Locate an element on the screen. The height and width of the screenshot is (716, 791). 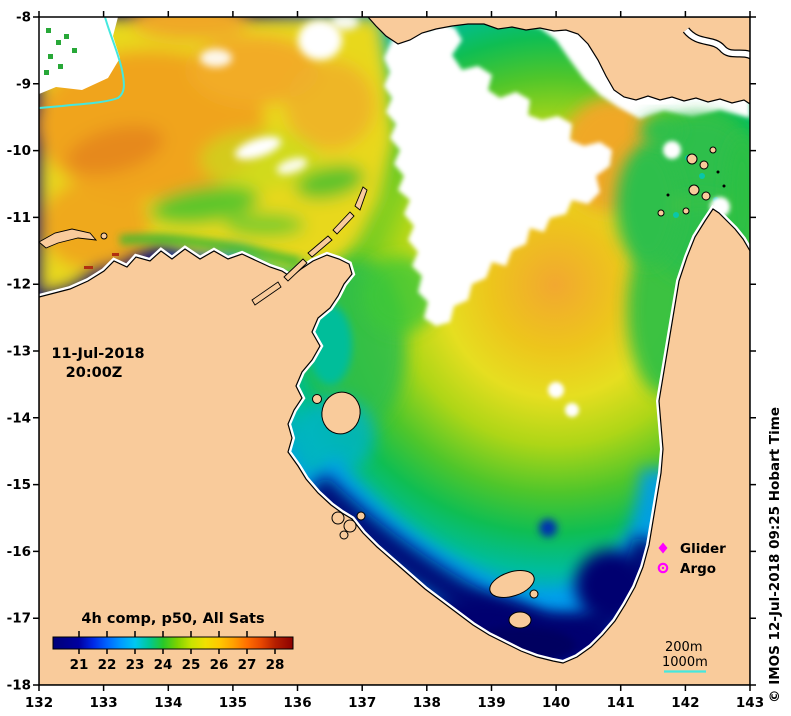
cb-tick-label: 24 is located at coordinates (163, 665).